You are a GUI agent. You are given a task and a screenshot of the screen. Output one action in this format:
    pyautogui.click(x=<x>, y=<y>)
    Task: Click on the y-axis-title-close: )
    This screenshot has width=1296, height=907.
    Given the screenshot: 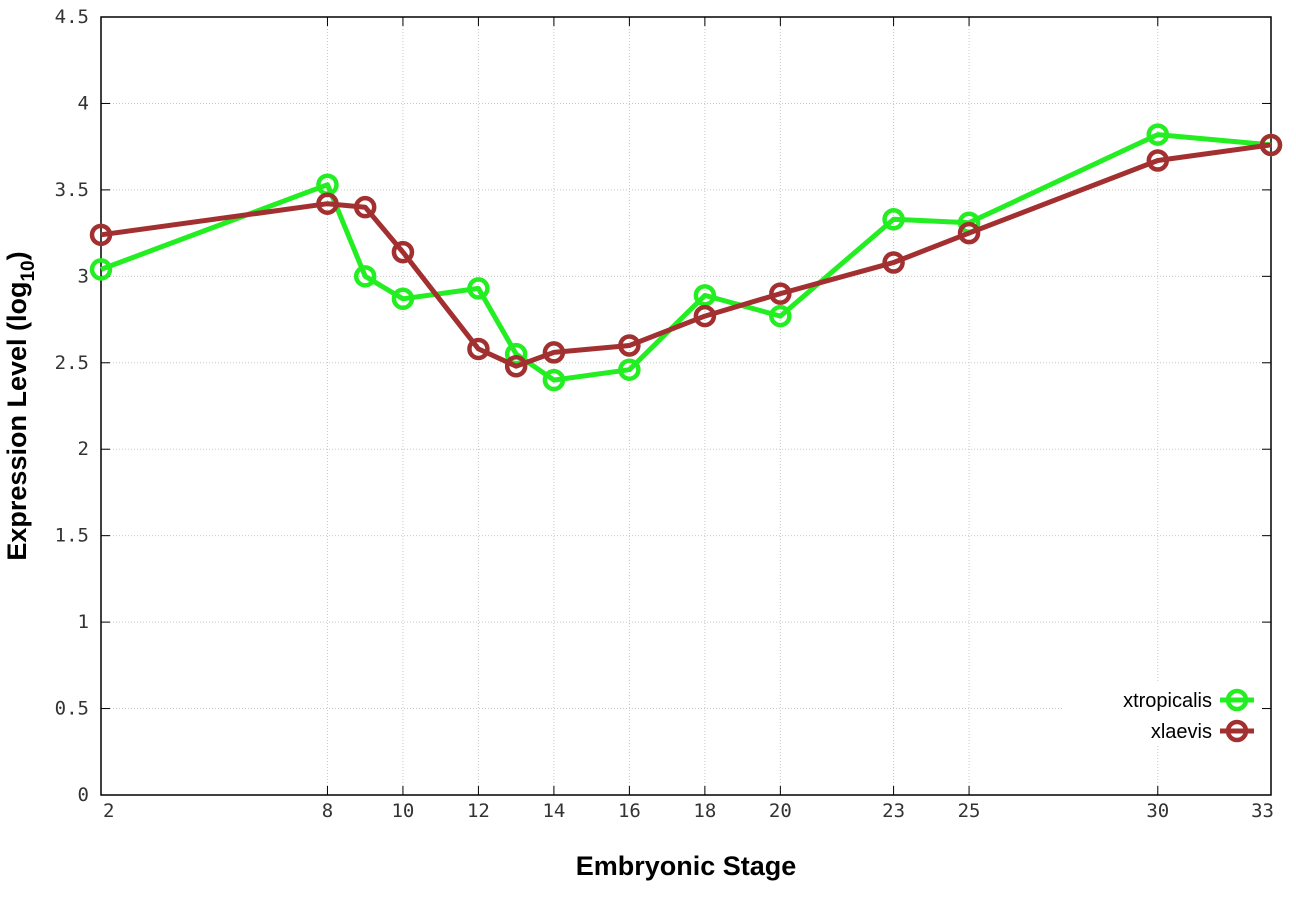 What is the action you would take?
    pyautogui.click(x=17, y=255)
    